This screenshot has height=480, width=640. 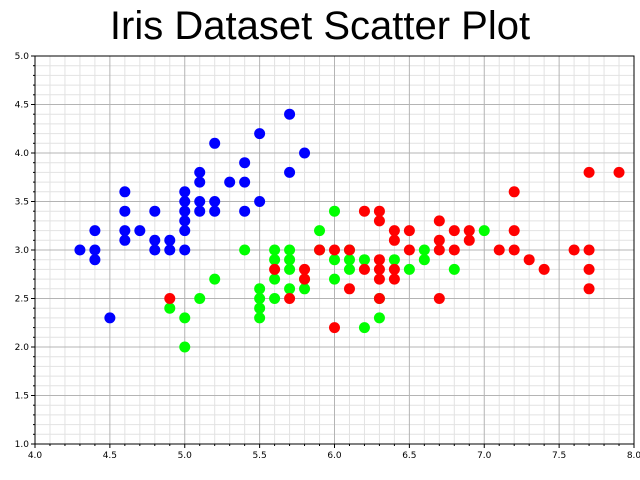 What do you see at coordinates (35, 456) in the screenshot?
I see `x-tick-label: 4.0` at bounding box center [35, 456].